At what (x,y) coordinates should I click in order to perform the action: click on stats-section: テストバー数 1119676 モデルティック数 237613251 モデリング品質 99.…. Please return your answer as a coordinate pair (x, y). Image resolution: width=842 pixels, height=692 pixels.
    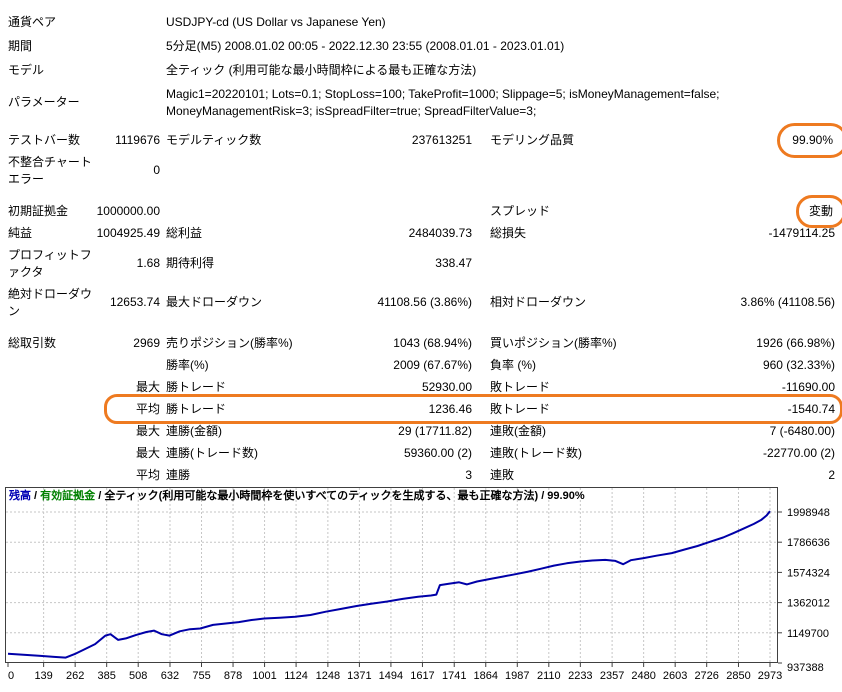
    Looking at the image, I should click on (421, 156).